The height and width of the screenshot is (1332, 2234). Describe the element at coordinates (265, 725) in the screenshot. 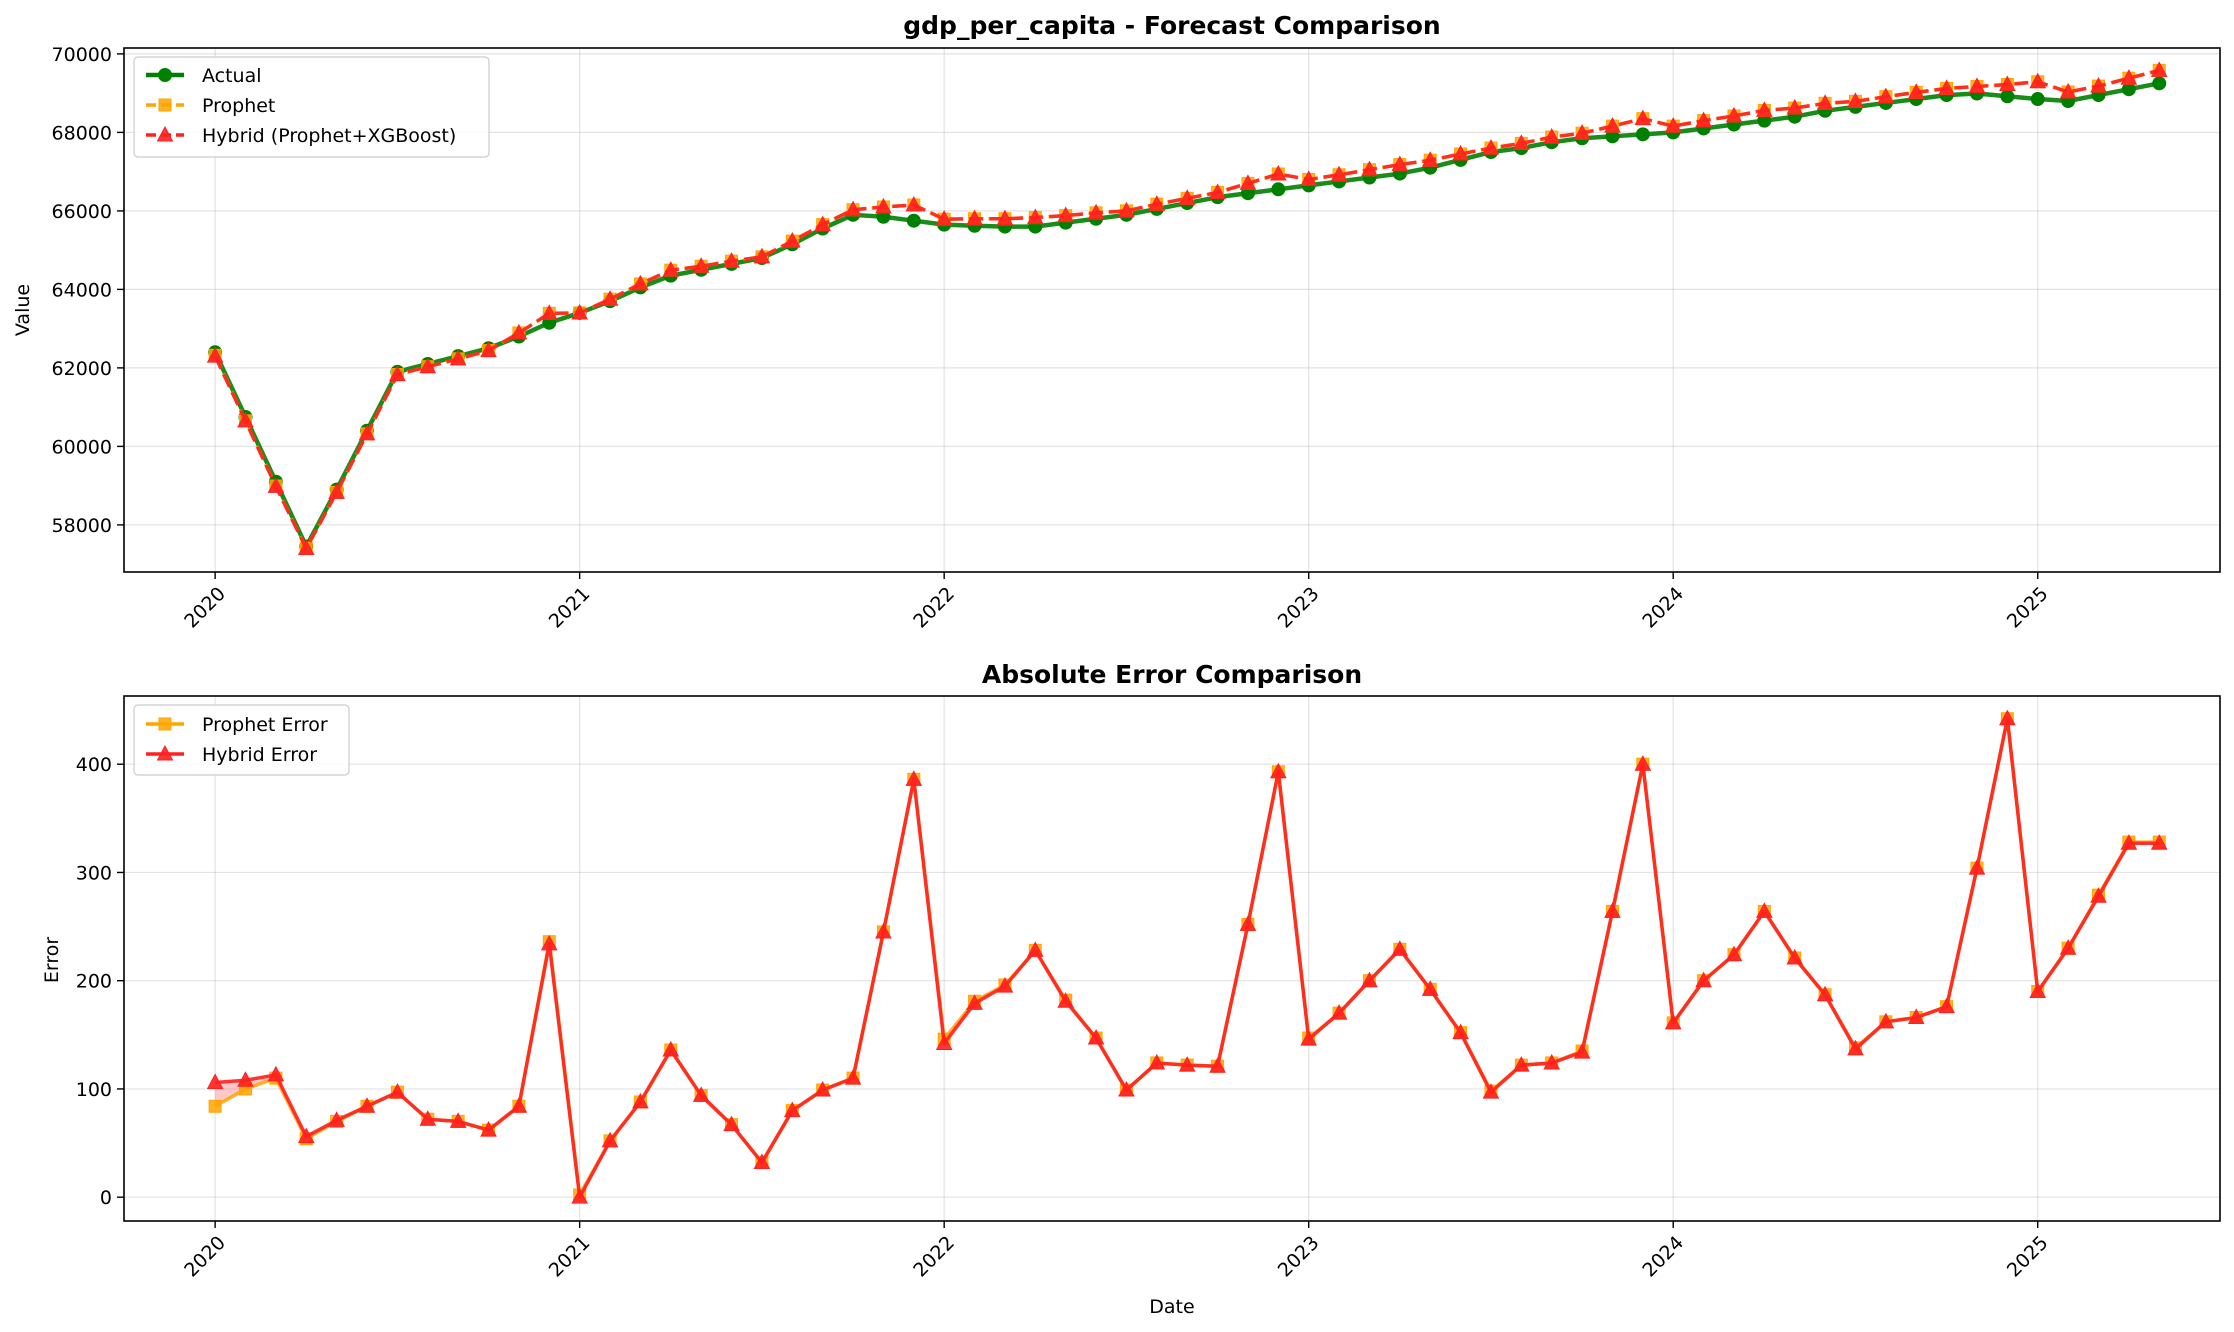

I see `legend-label: Prophet Error` at that location.